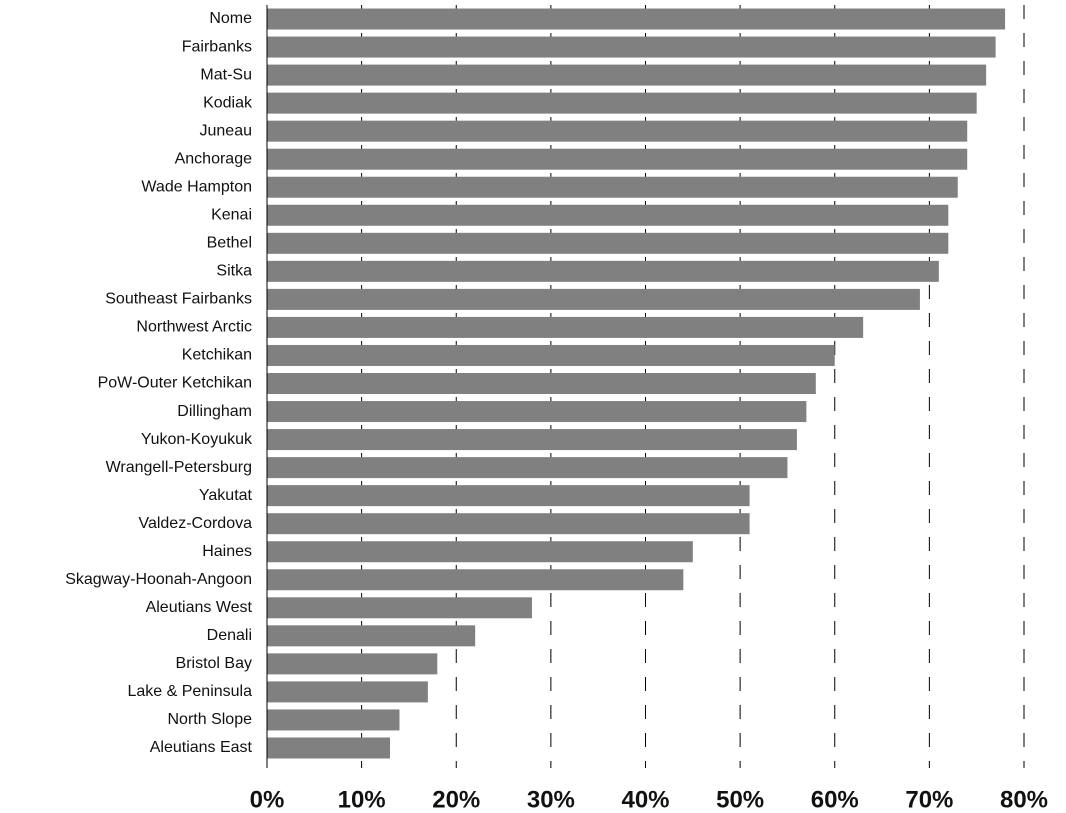 The width and height of the screenshot is (1066, 813). What do you see at coordinates (195, 523) in the screenshot?
I see `y-tick-label: Valdez-Cordova` at bounding box center [195, 523].